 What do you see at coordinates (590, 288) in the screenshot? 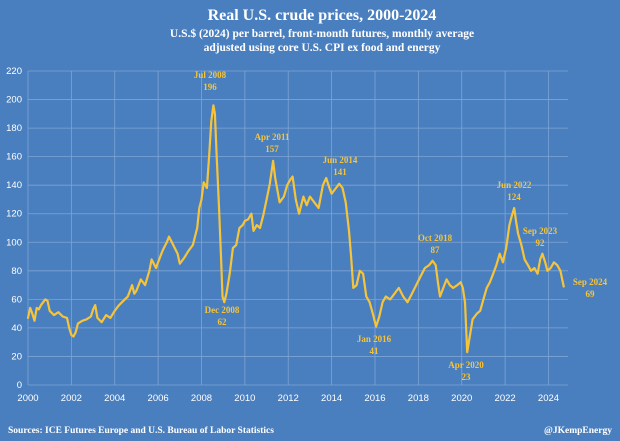
I see `annotation-sep-2024: Sep 2024 69` at bounding box center [590, 288].